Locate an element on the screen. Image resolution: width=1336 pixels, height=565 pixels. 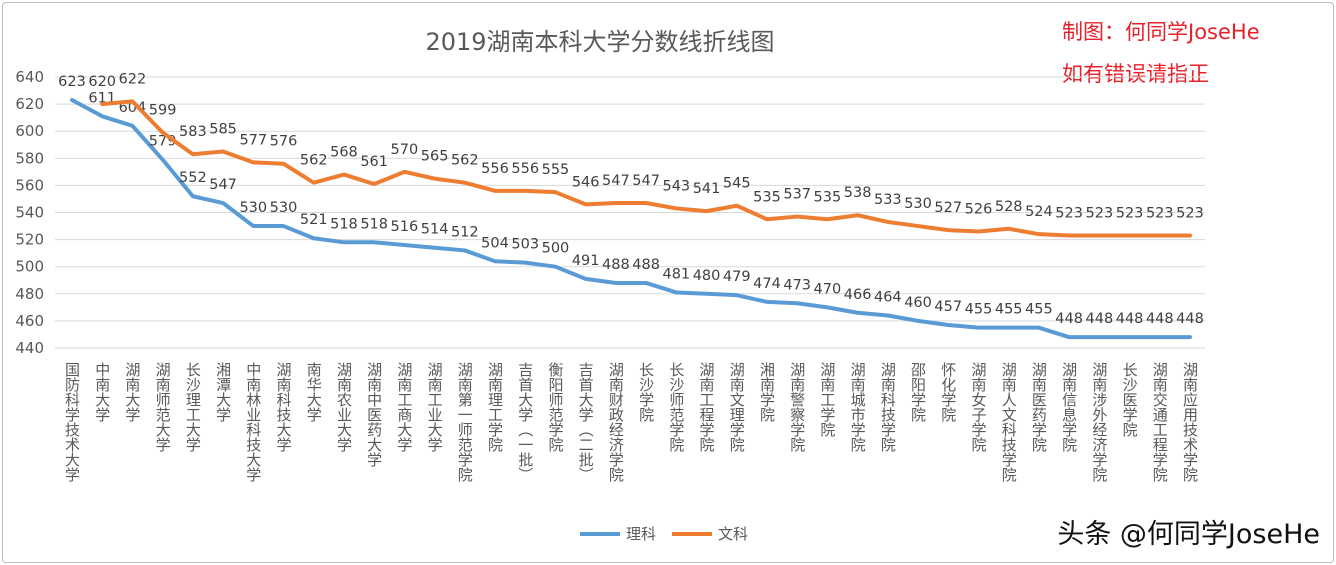
x-tick-label: 湖南信息学院 is located at coordinates (1069, 407).